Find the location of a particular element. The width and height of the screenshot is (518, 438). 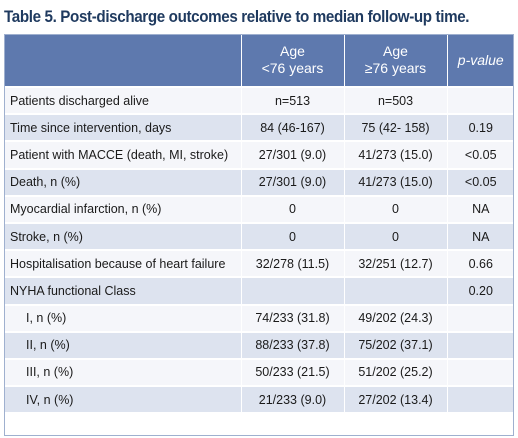

table-row: II, n (%) 88/233 (37.8) 75/202 (37.1) is located at coordinates (259, 345).